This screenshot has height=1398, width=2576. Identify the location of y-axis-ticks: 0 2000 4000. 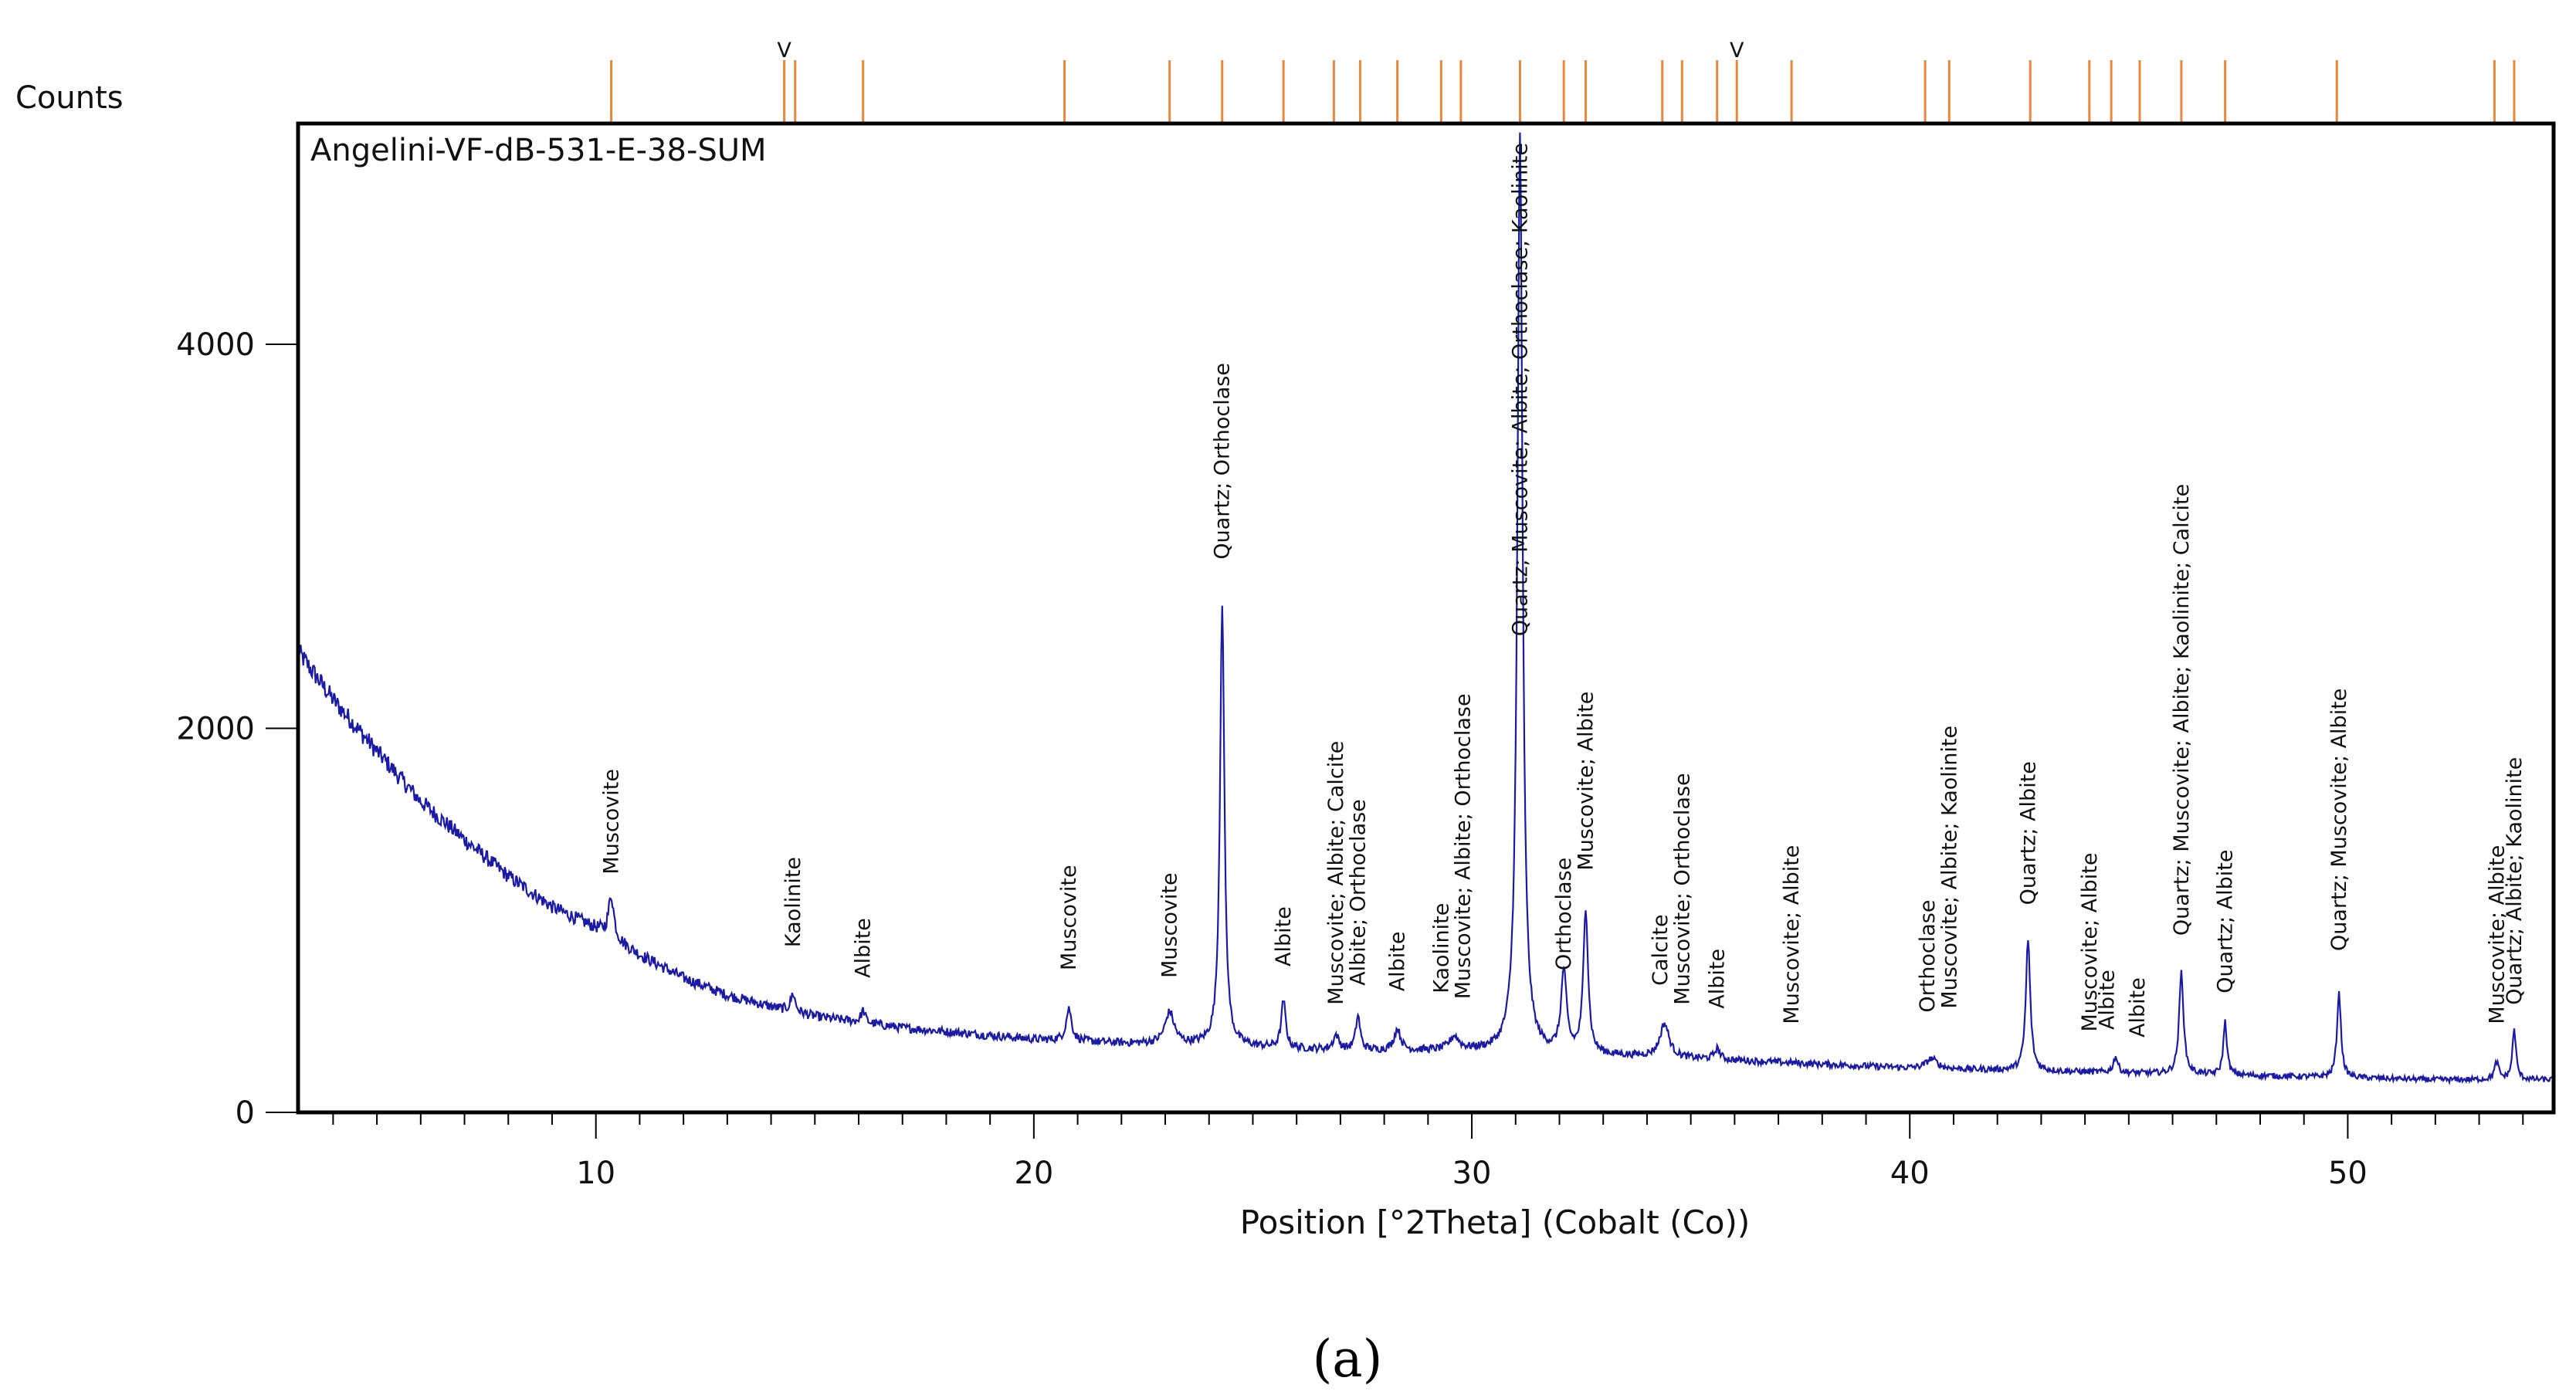
(237, 729).